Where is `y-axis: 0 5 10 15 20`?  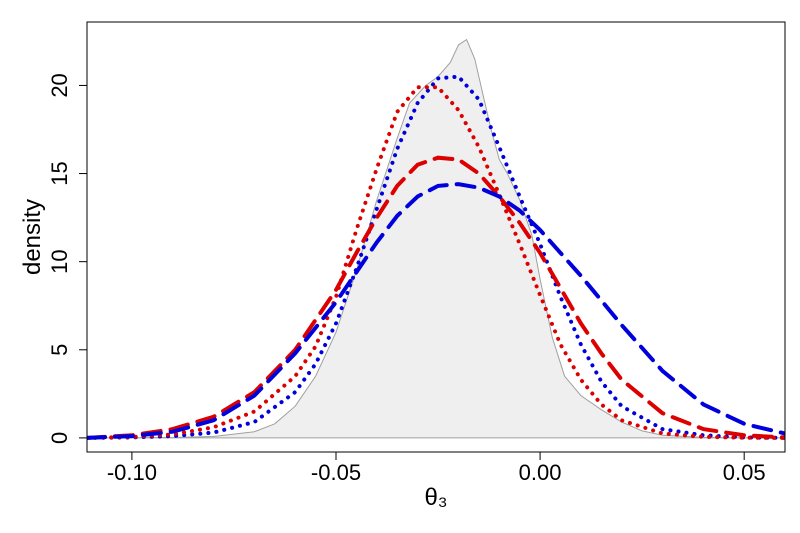
y-axis: 0 5 10 15 20 is located at coordinates (67, 258).